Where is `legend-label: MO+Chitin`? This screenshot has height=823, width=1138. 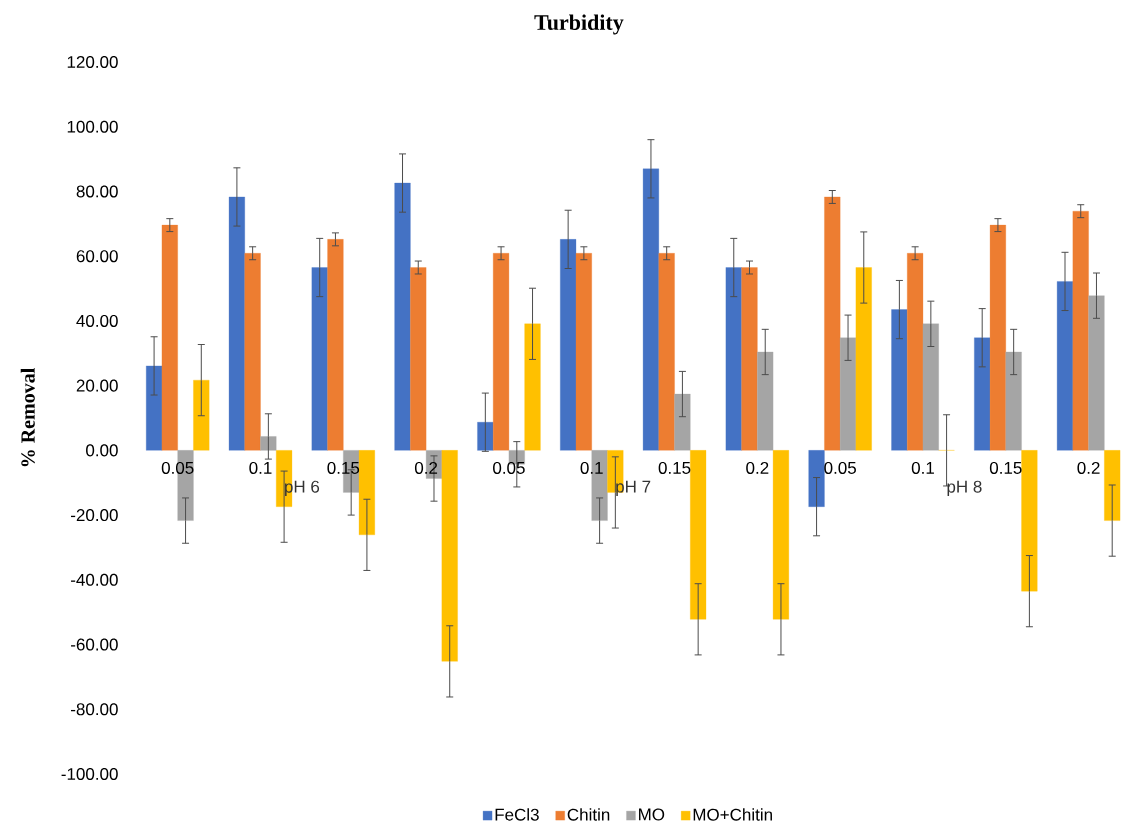
legend-label: MO+Chitin is located at coordinates (732, 814).